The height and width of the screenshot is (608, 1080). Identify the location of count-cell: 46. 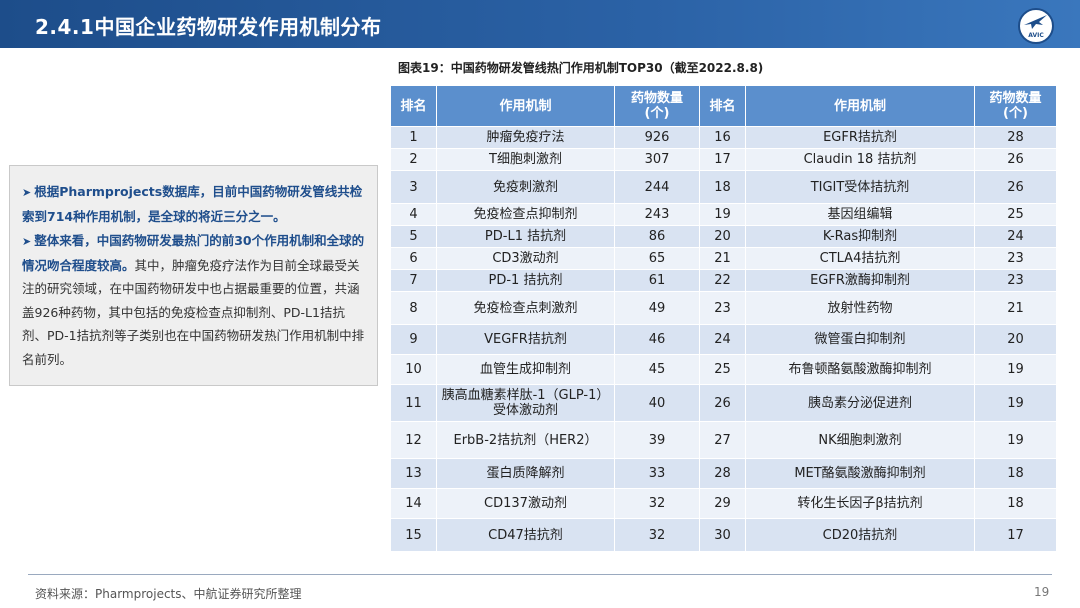
(657, 339).